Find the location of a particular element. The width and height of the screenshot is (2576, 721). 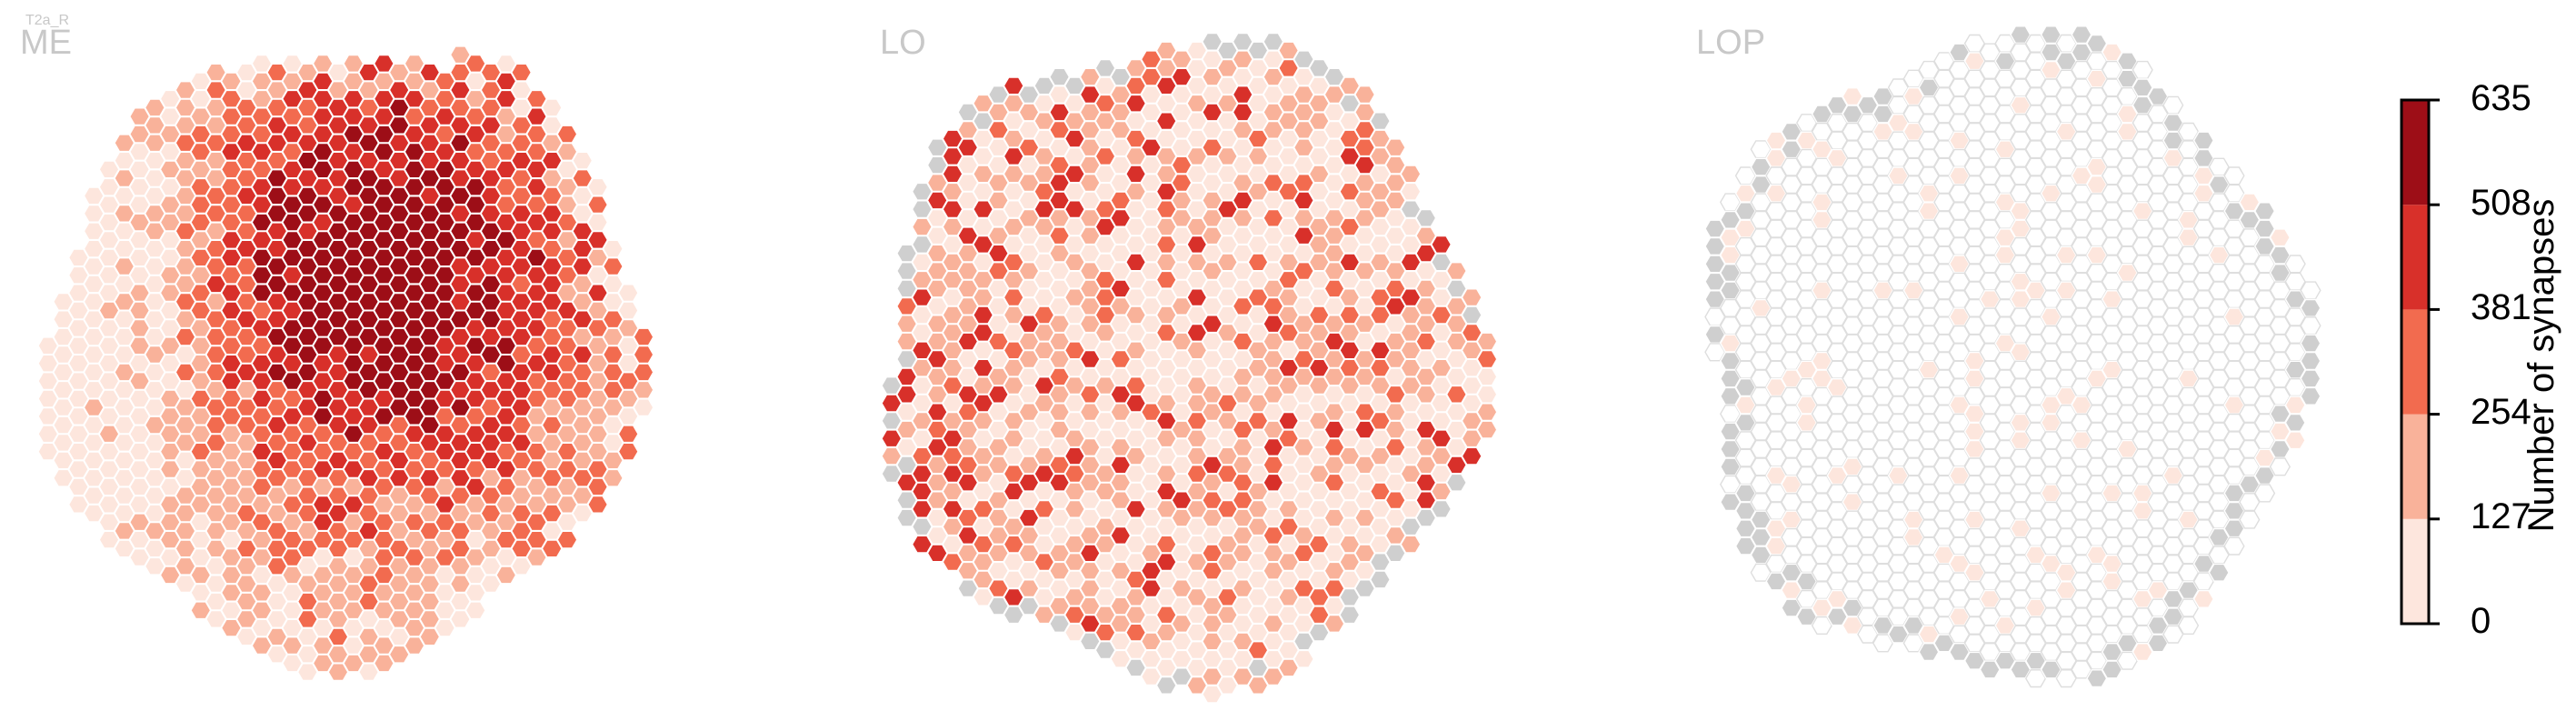

panel-label-lop: LOP is located at coordinates (1731, 43).